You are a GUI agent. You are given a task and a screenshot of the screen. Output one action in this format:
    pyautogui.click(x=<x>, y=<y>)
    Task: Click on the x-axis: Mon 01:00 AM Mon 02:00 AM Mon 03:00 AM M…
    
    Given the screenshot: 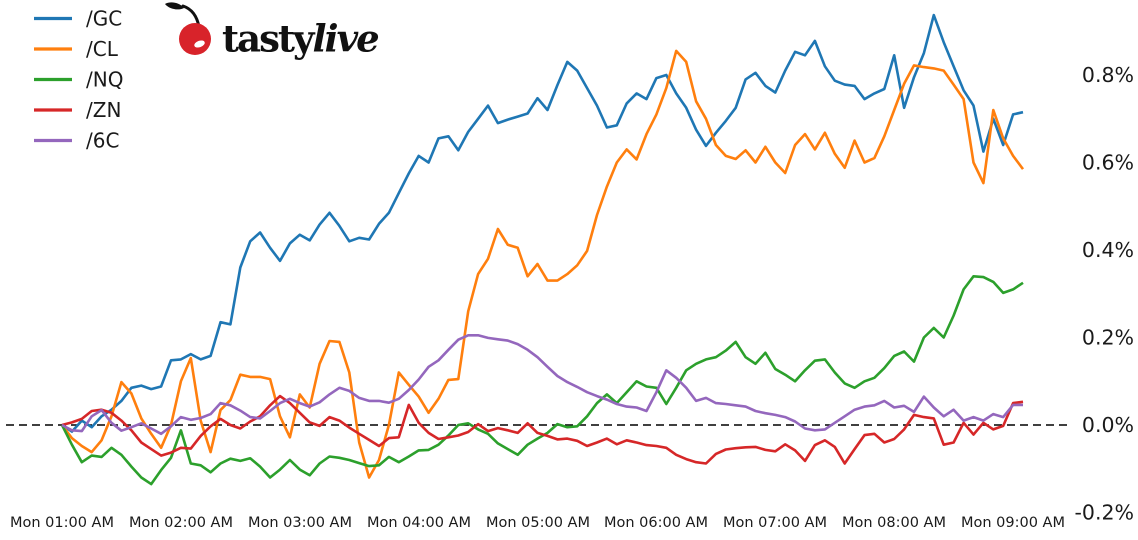 What is the action you would take?
    pyautogui.click(x=537, y=523)
    